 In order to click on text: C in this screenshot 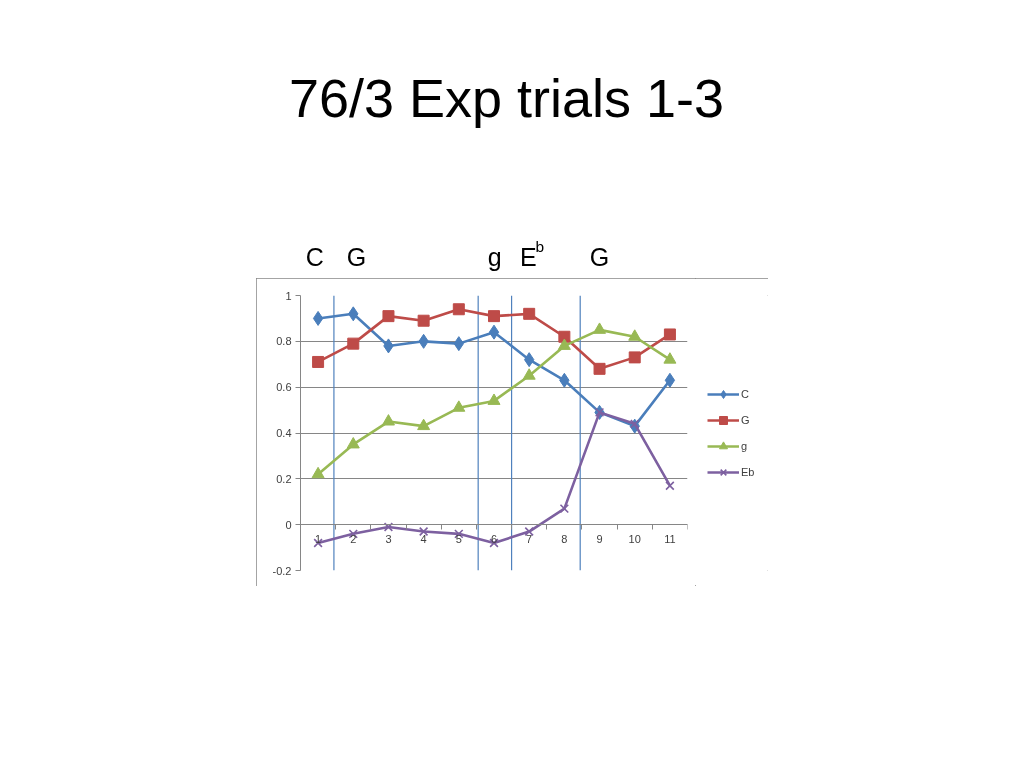, I will do `click(314, 256)`.